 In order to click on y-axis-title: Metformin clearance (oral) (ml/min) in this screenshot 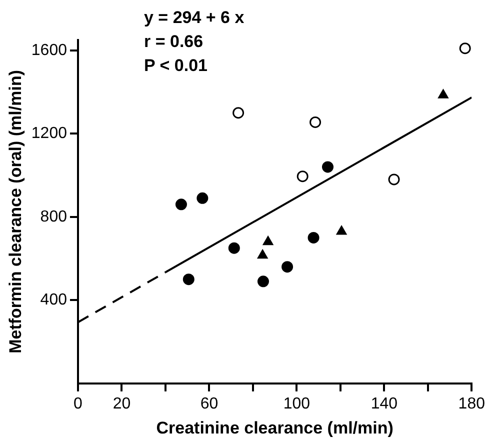, I will do `click(15, 212)`.